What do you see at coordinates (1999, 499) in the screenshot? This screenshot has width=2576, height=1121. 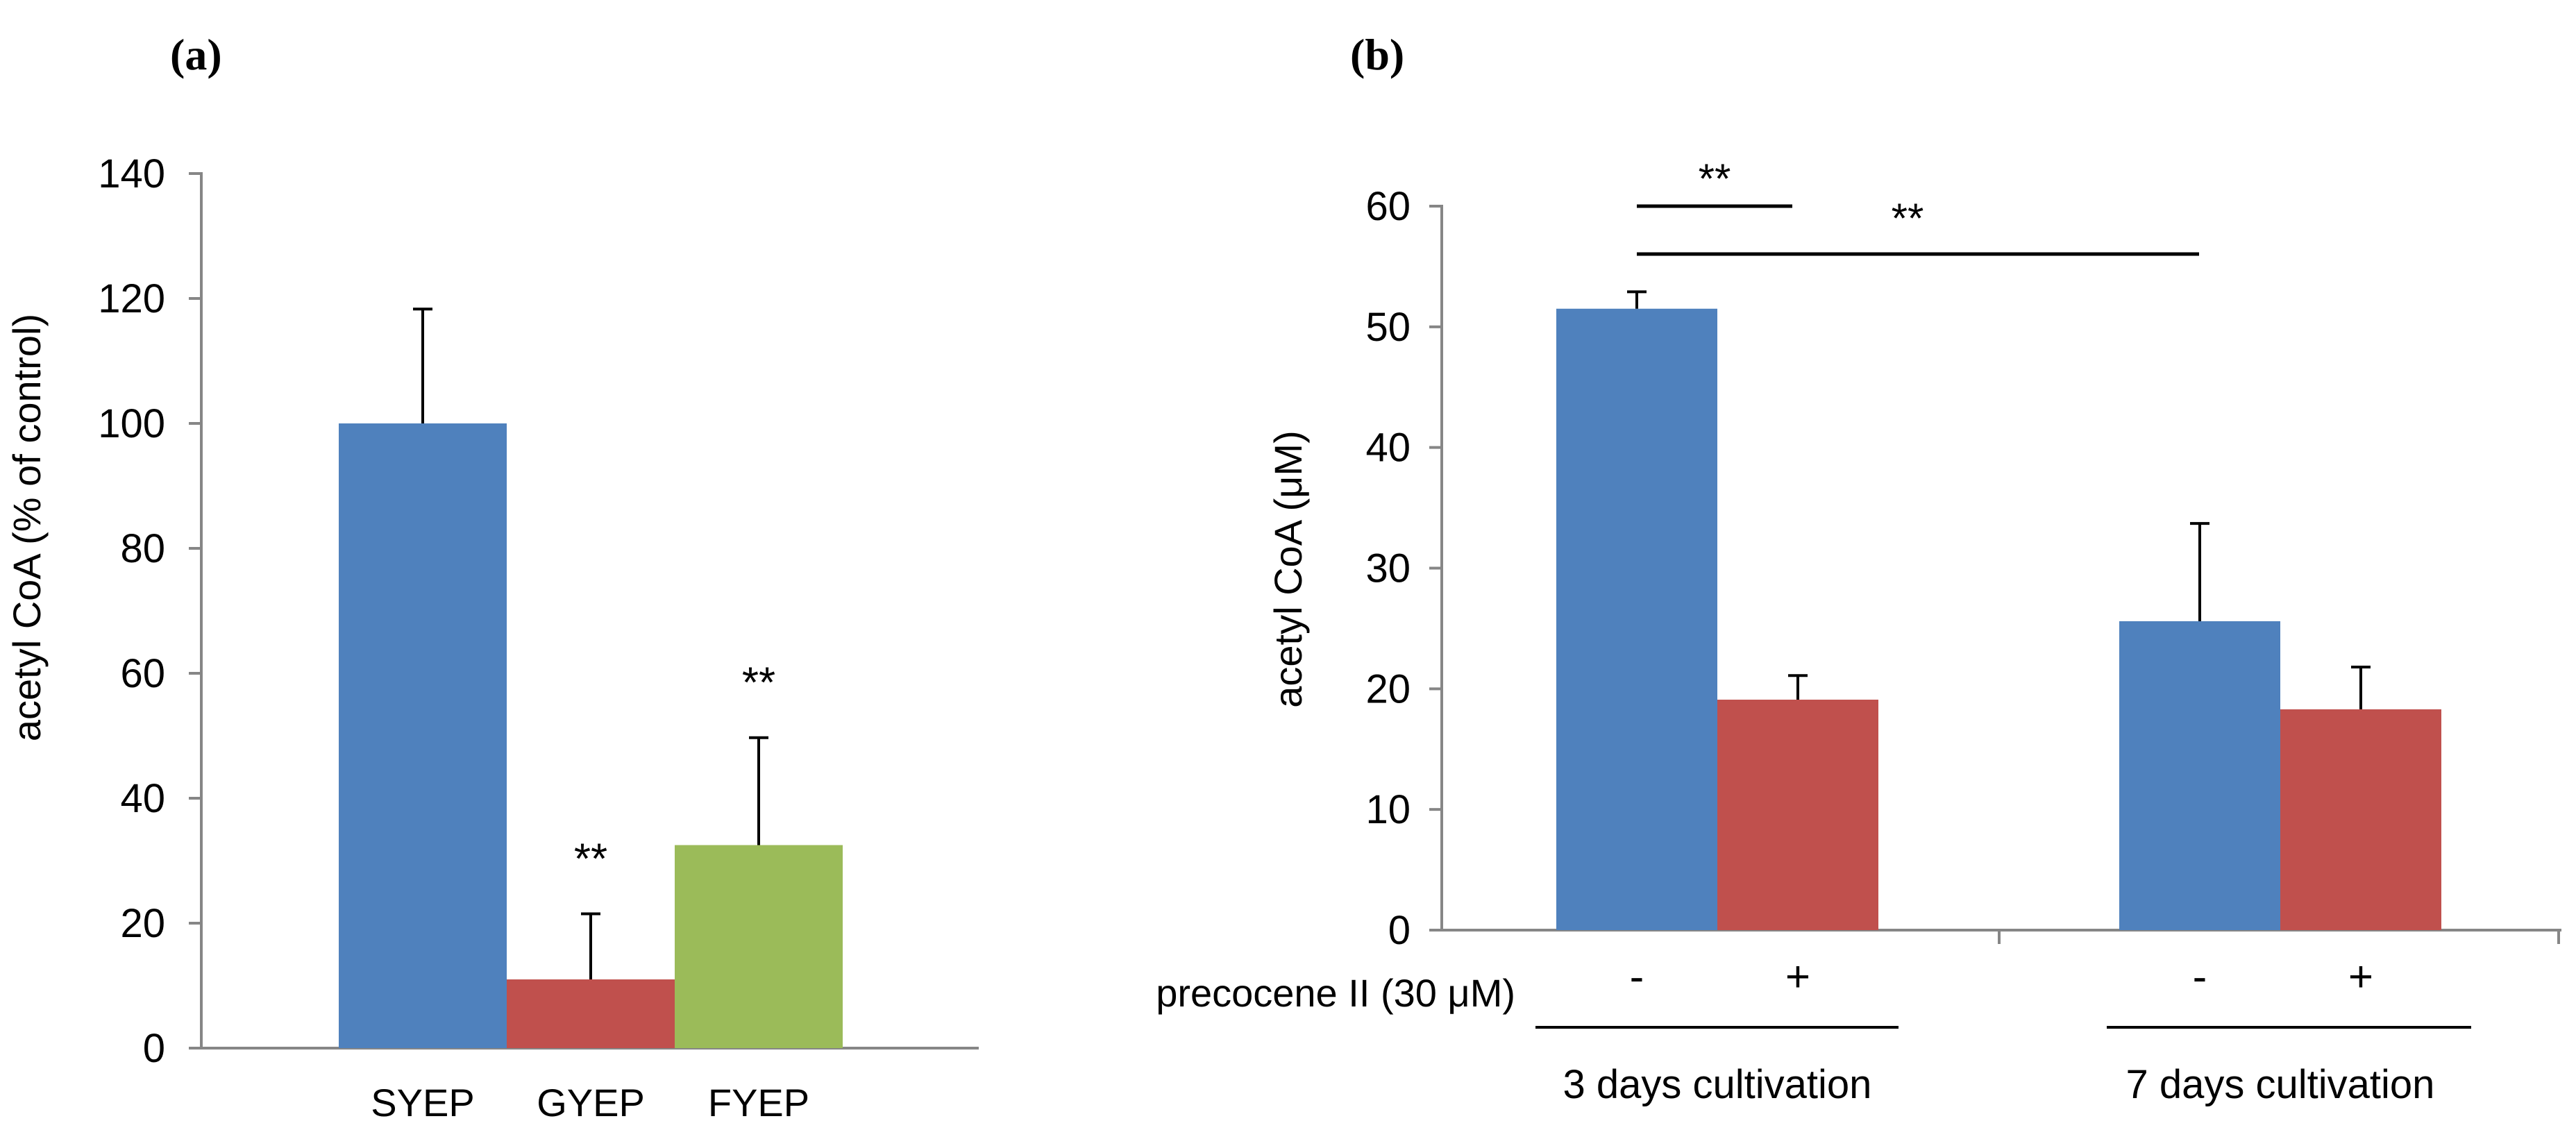 I see `panel-b-error-bars` at bounding box center [1999, 499].